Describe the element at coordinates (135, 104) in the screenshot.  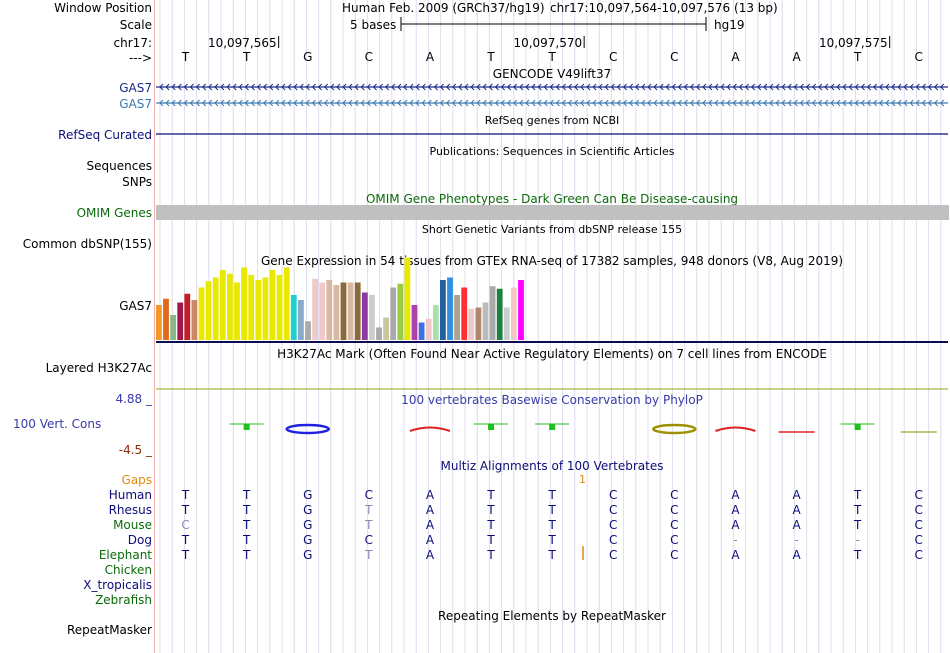
I see `gencode-gene-label-2: GAS7` at that location.